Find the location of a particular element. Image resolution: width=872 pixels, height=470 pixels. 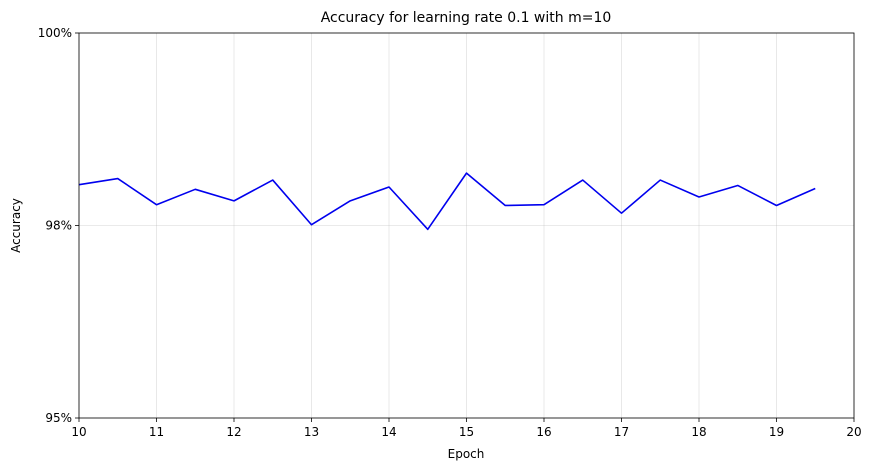

x-tick-label: 16 is located at coordinates (543, 432).